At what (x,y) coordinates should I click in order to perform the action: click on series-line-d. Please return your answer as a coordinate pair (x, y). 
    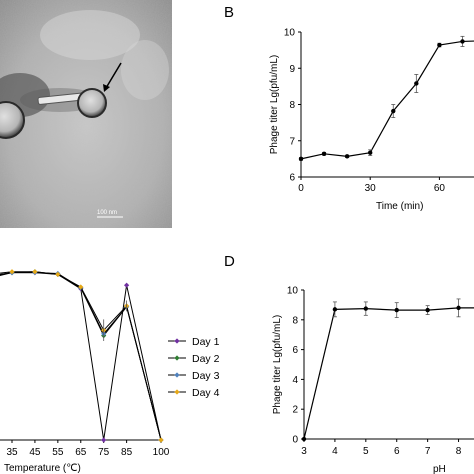
    Looking at the image, I should click on (388, 373).